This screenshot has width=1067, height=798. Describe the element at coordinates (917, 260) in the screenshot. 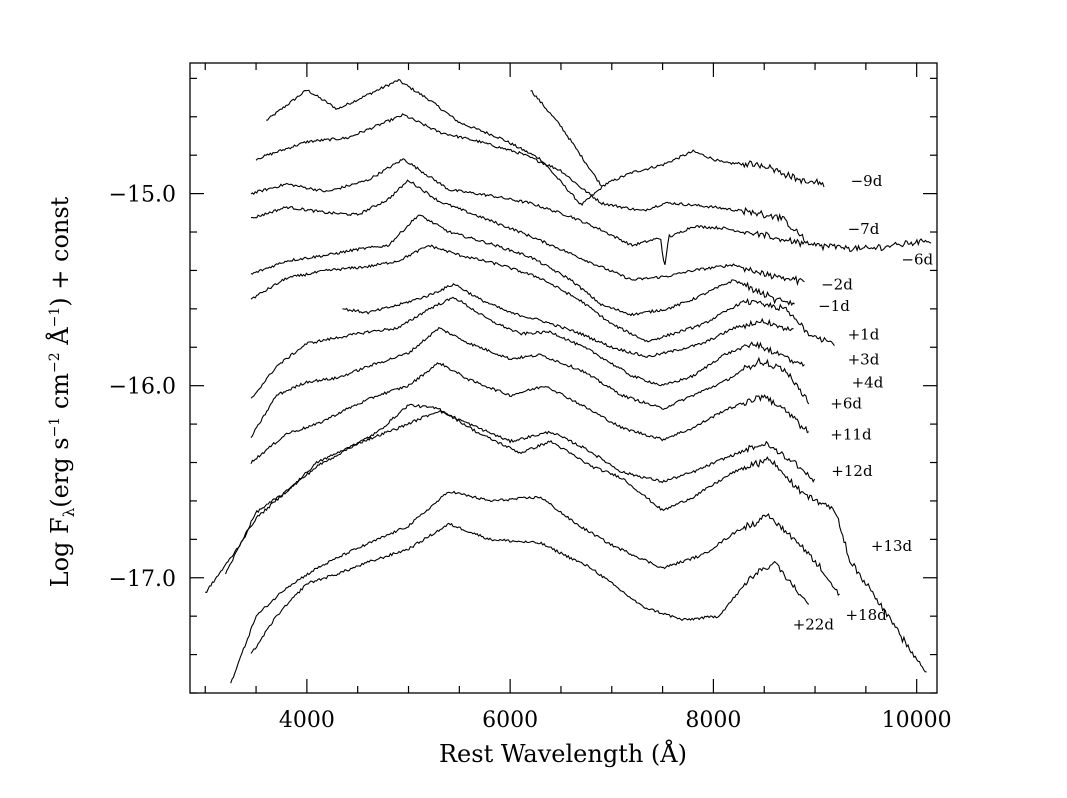

I see `epoch-label-3: −6d` at that location.